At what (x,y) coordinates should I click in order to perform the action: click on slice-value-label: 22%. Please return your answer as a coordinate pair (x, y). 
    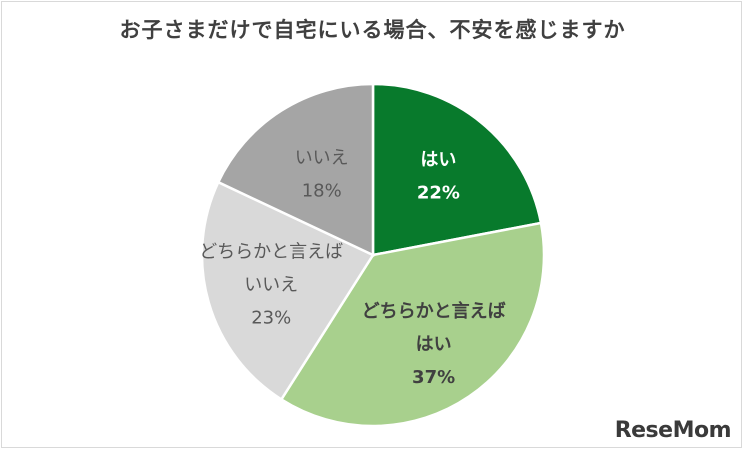
    Looking at the image, I should click on (438, 192).